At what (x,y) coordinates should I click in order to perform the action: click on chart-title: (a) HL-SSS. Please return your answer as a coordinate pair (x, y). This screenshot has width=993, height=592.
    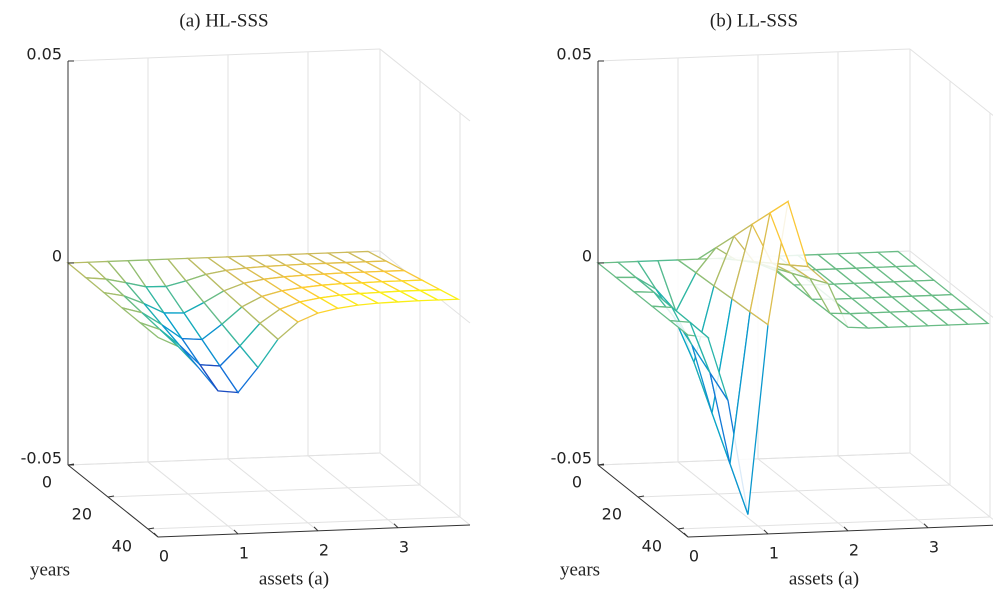
    Looking at the image, I should click on (223, 20).